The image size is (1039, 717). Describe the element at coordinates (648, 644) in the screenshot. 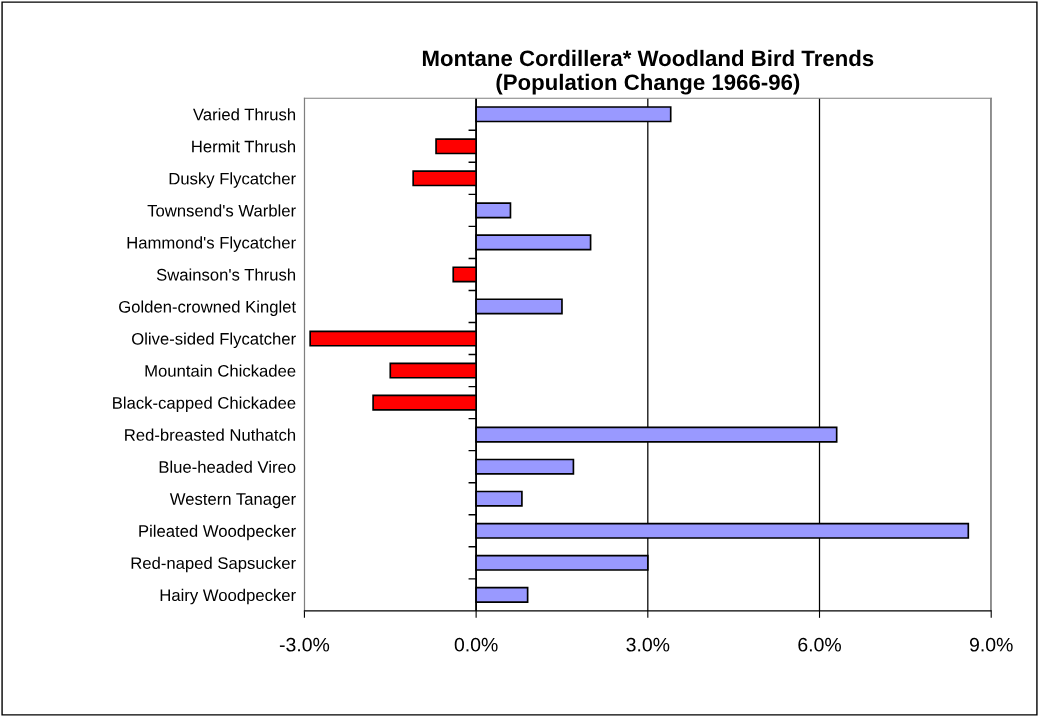

I see `x-tick-label: 3.0%` at that location.